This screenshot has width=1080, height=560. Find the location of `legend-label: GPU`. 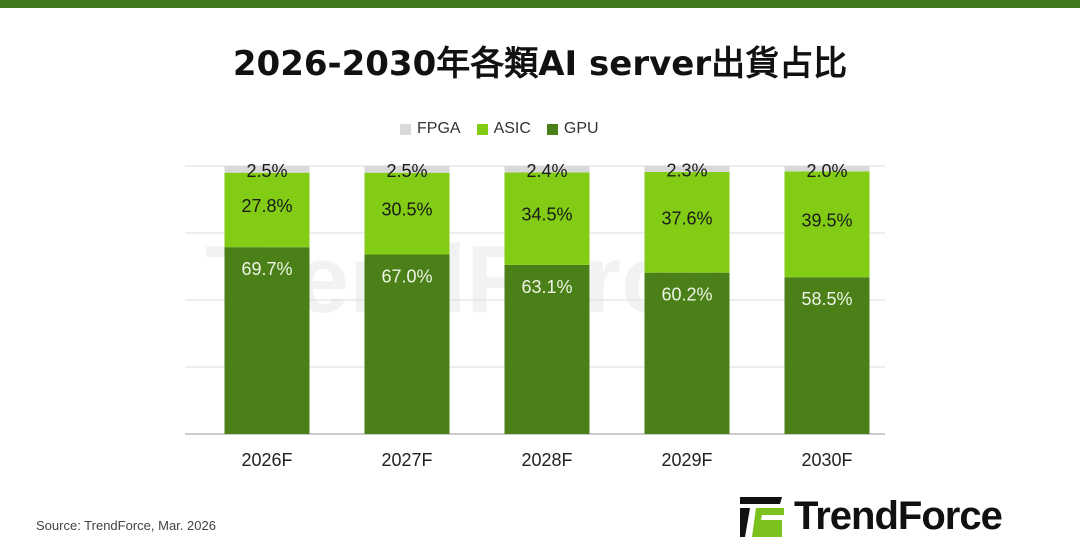

legend-label: GPU is located at coordinates (581, 128).